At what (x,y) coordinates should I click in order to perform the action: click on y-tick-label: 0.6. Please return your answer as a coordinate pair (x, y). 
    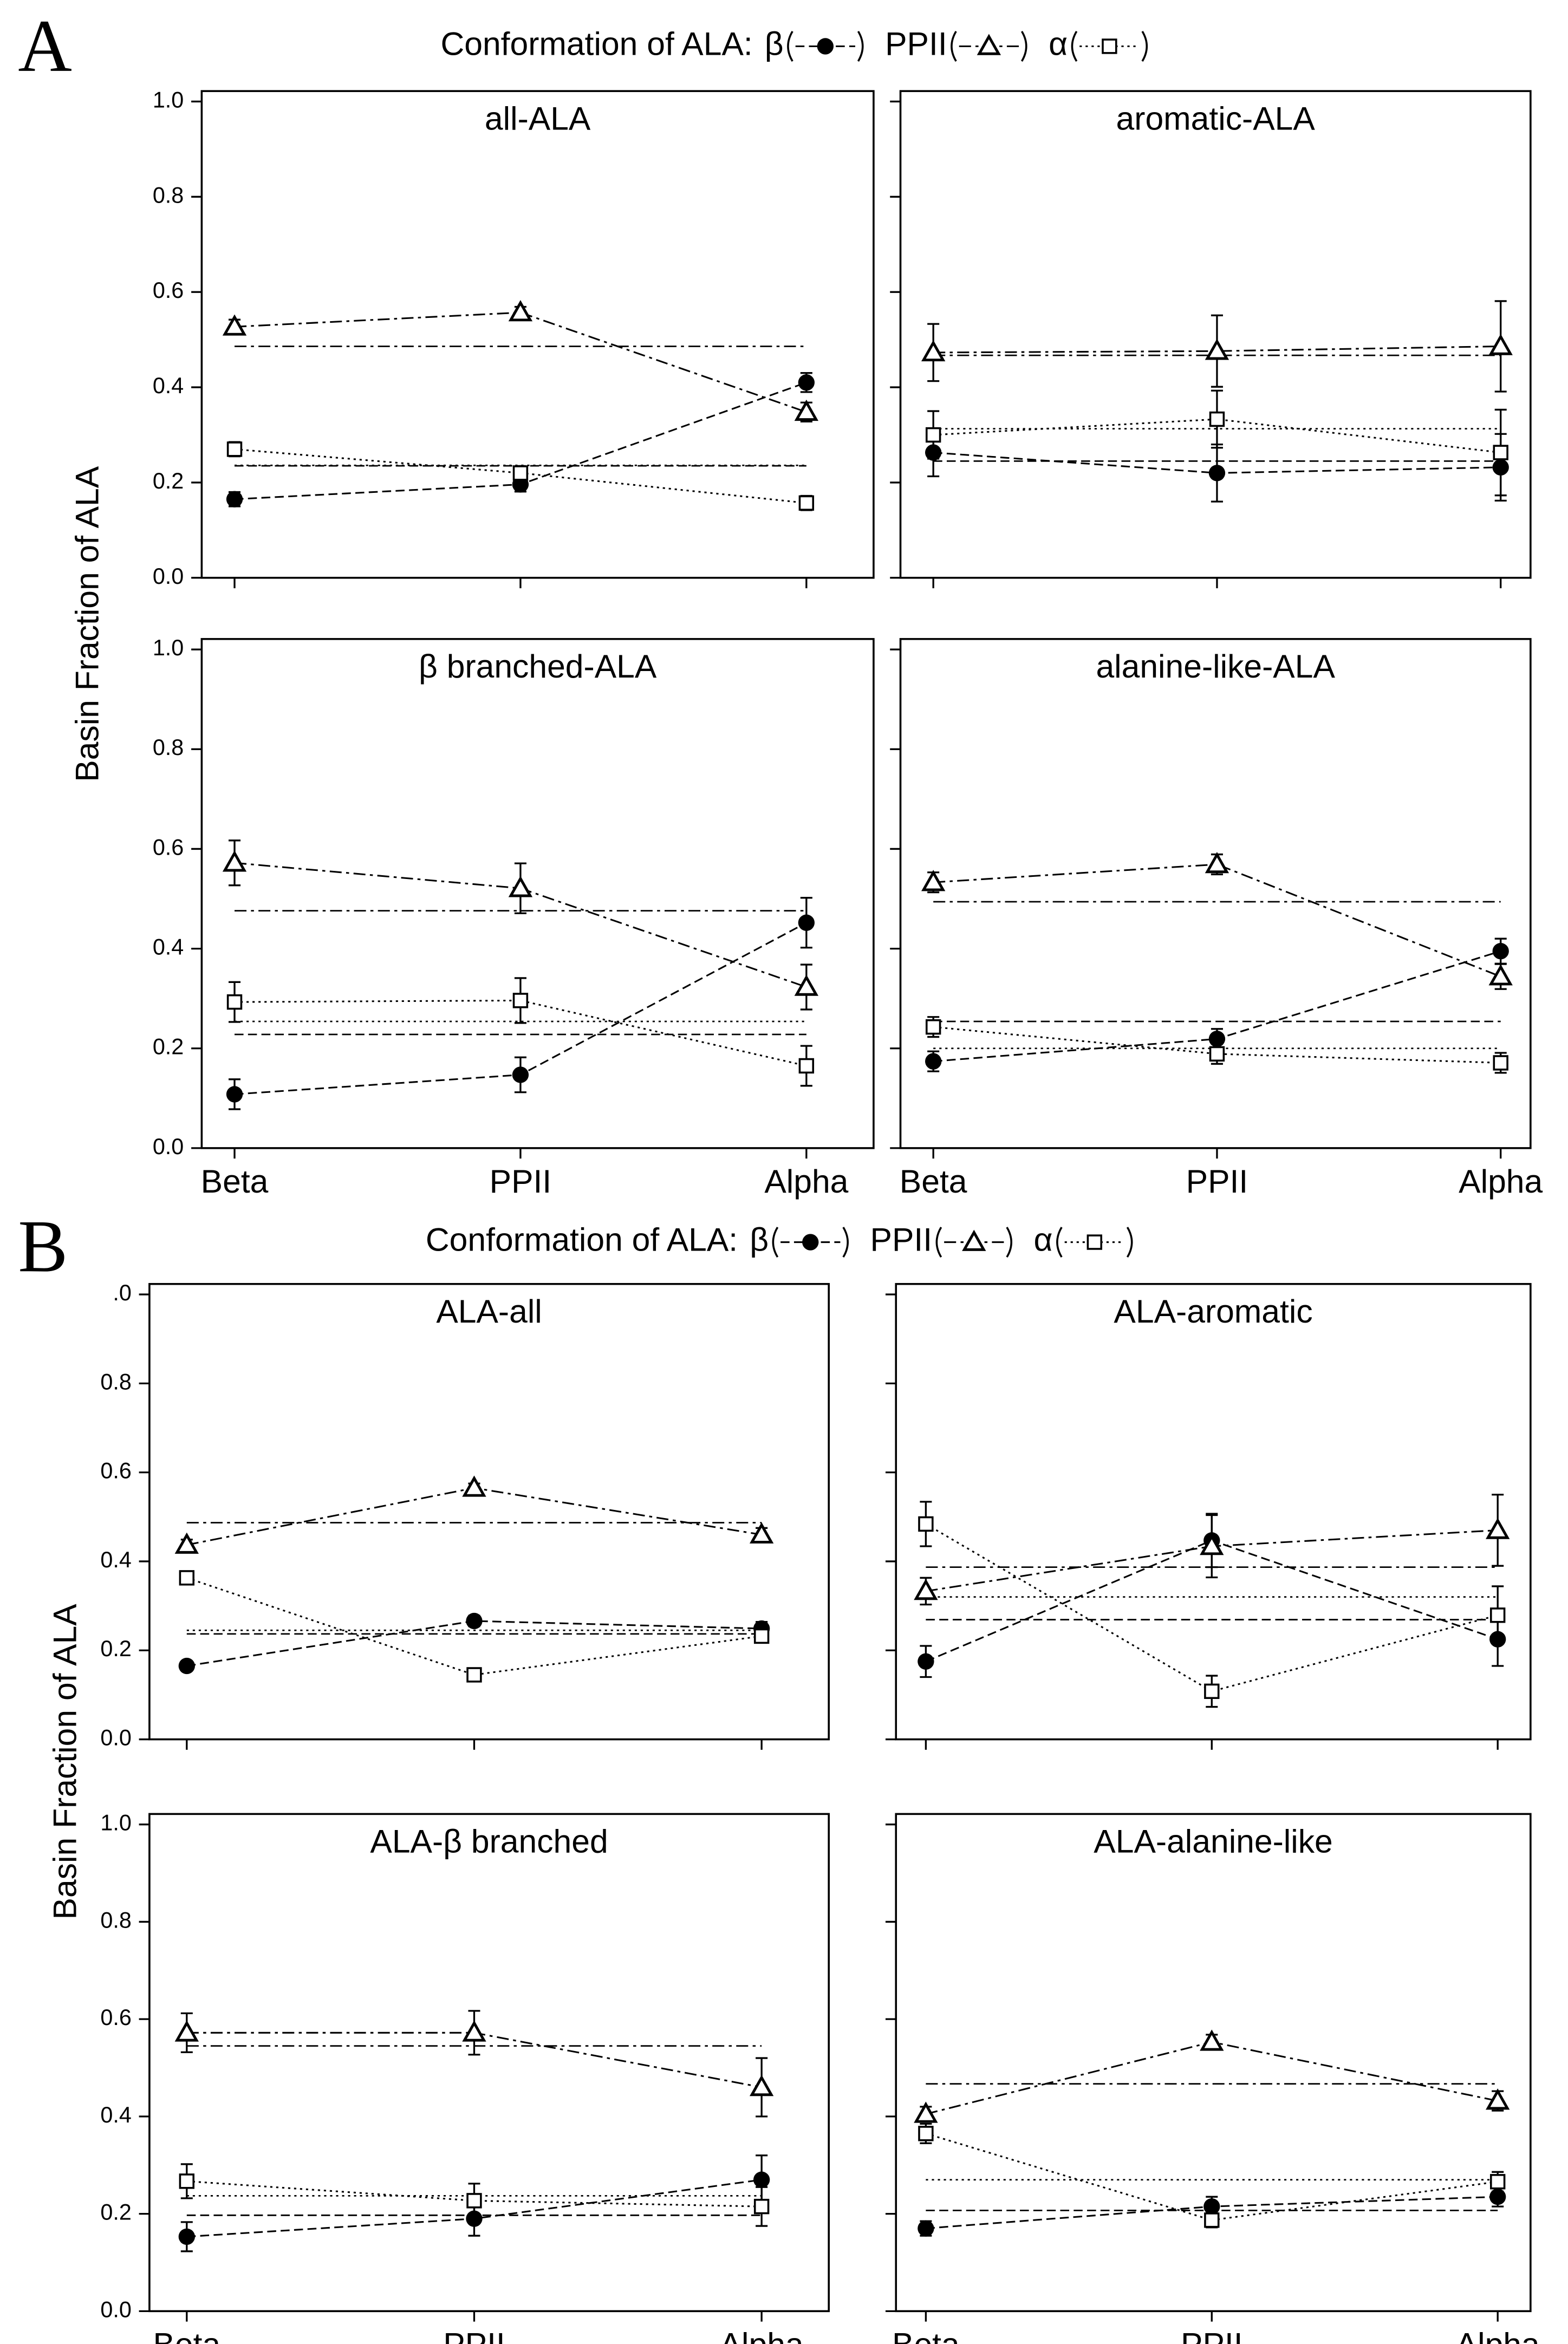
    Looking at the image, I should click on (169, 290).